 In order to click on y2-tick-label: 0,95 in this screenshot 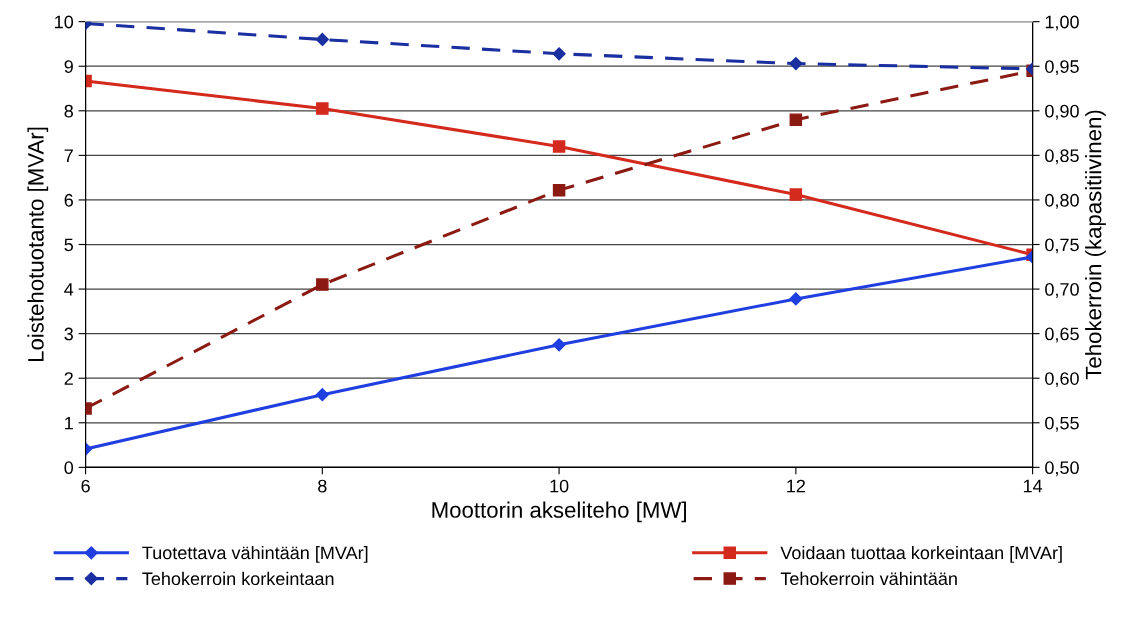, I will do `click(1062, 68)`.